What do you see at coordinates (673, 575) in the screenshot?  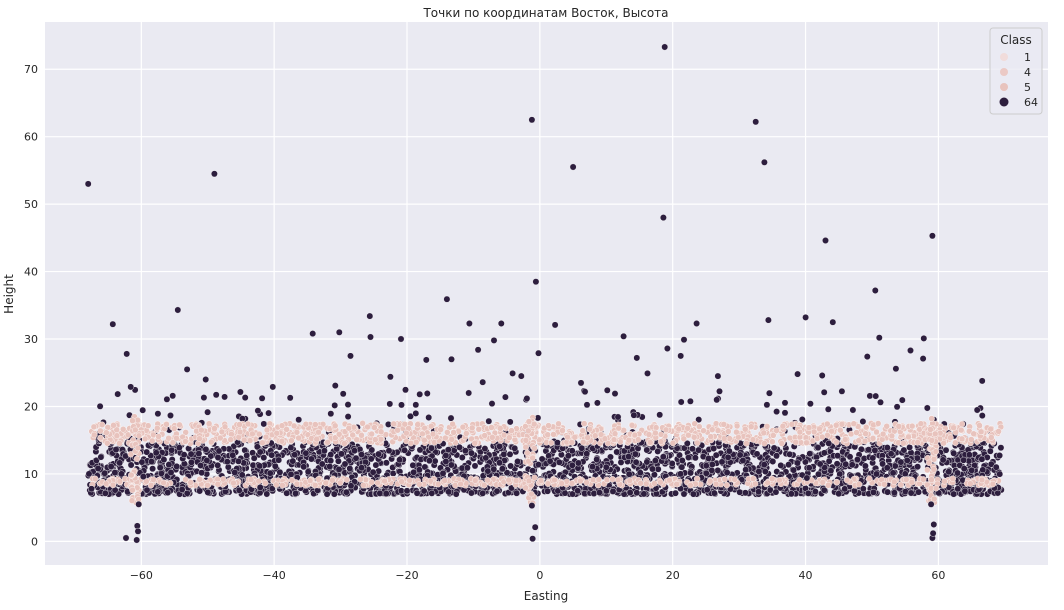 I see `x-tick-label: 20` at bounding box center [673, 575].